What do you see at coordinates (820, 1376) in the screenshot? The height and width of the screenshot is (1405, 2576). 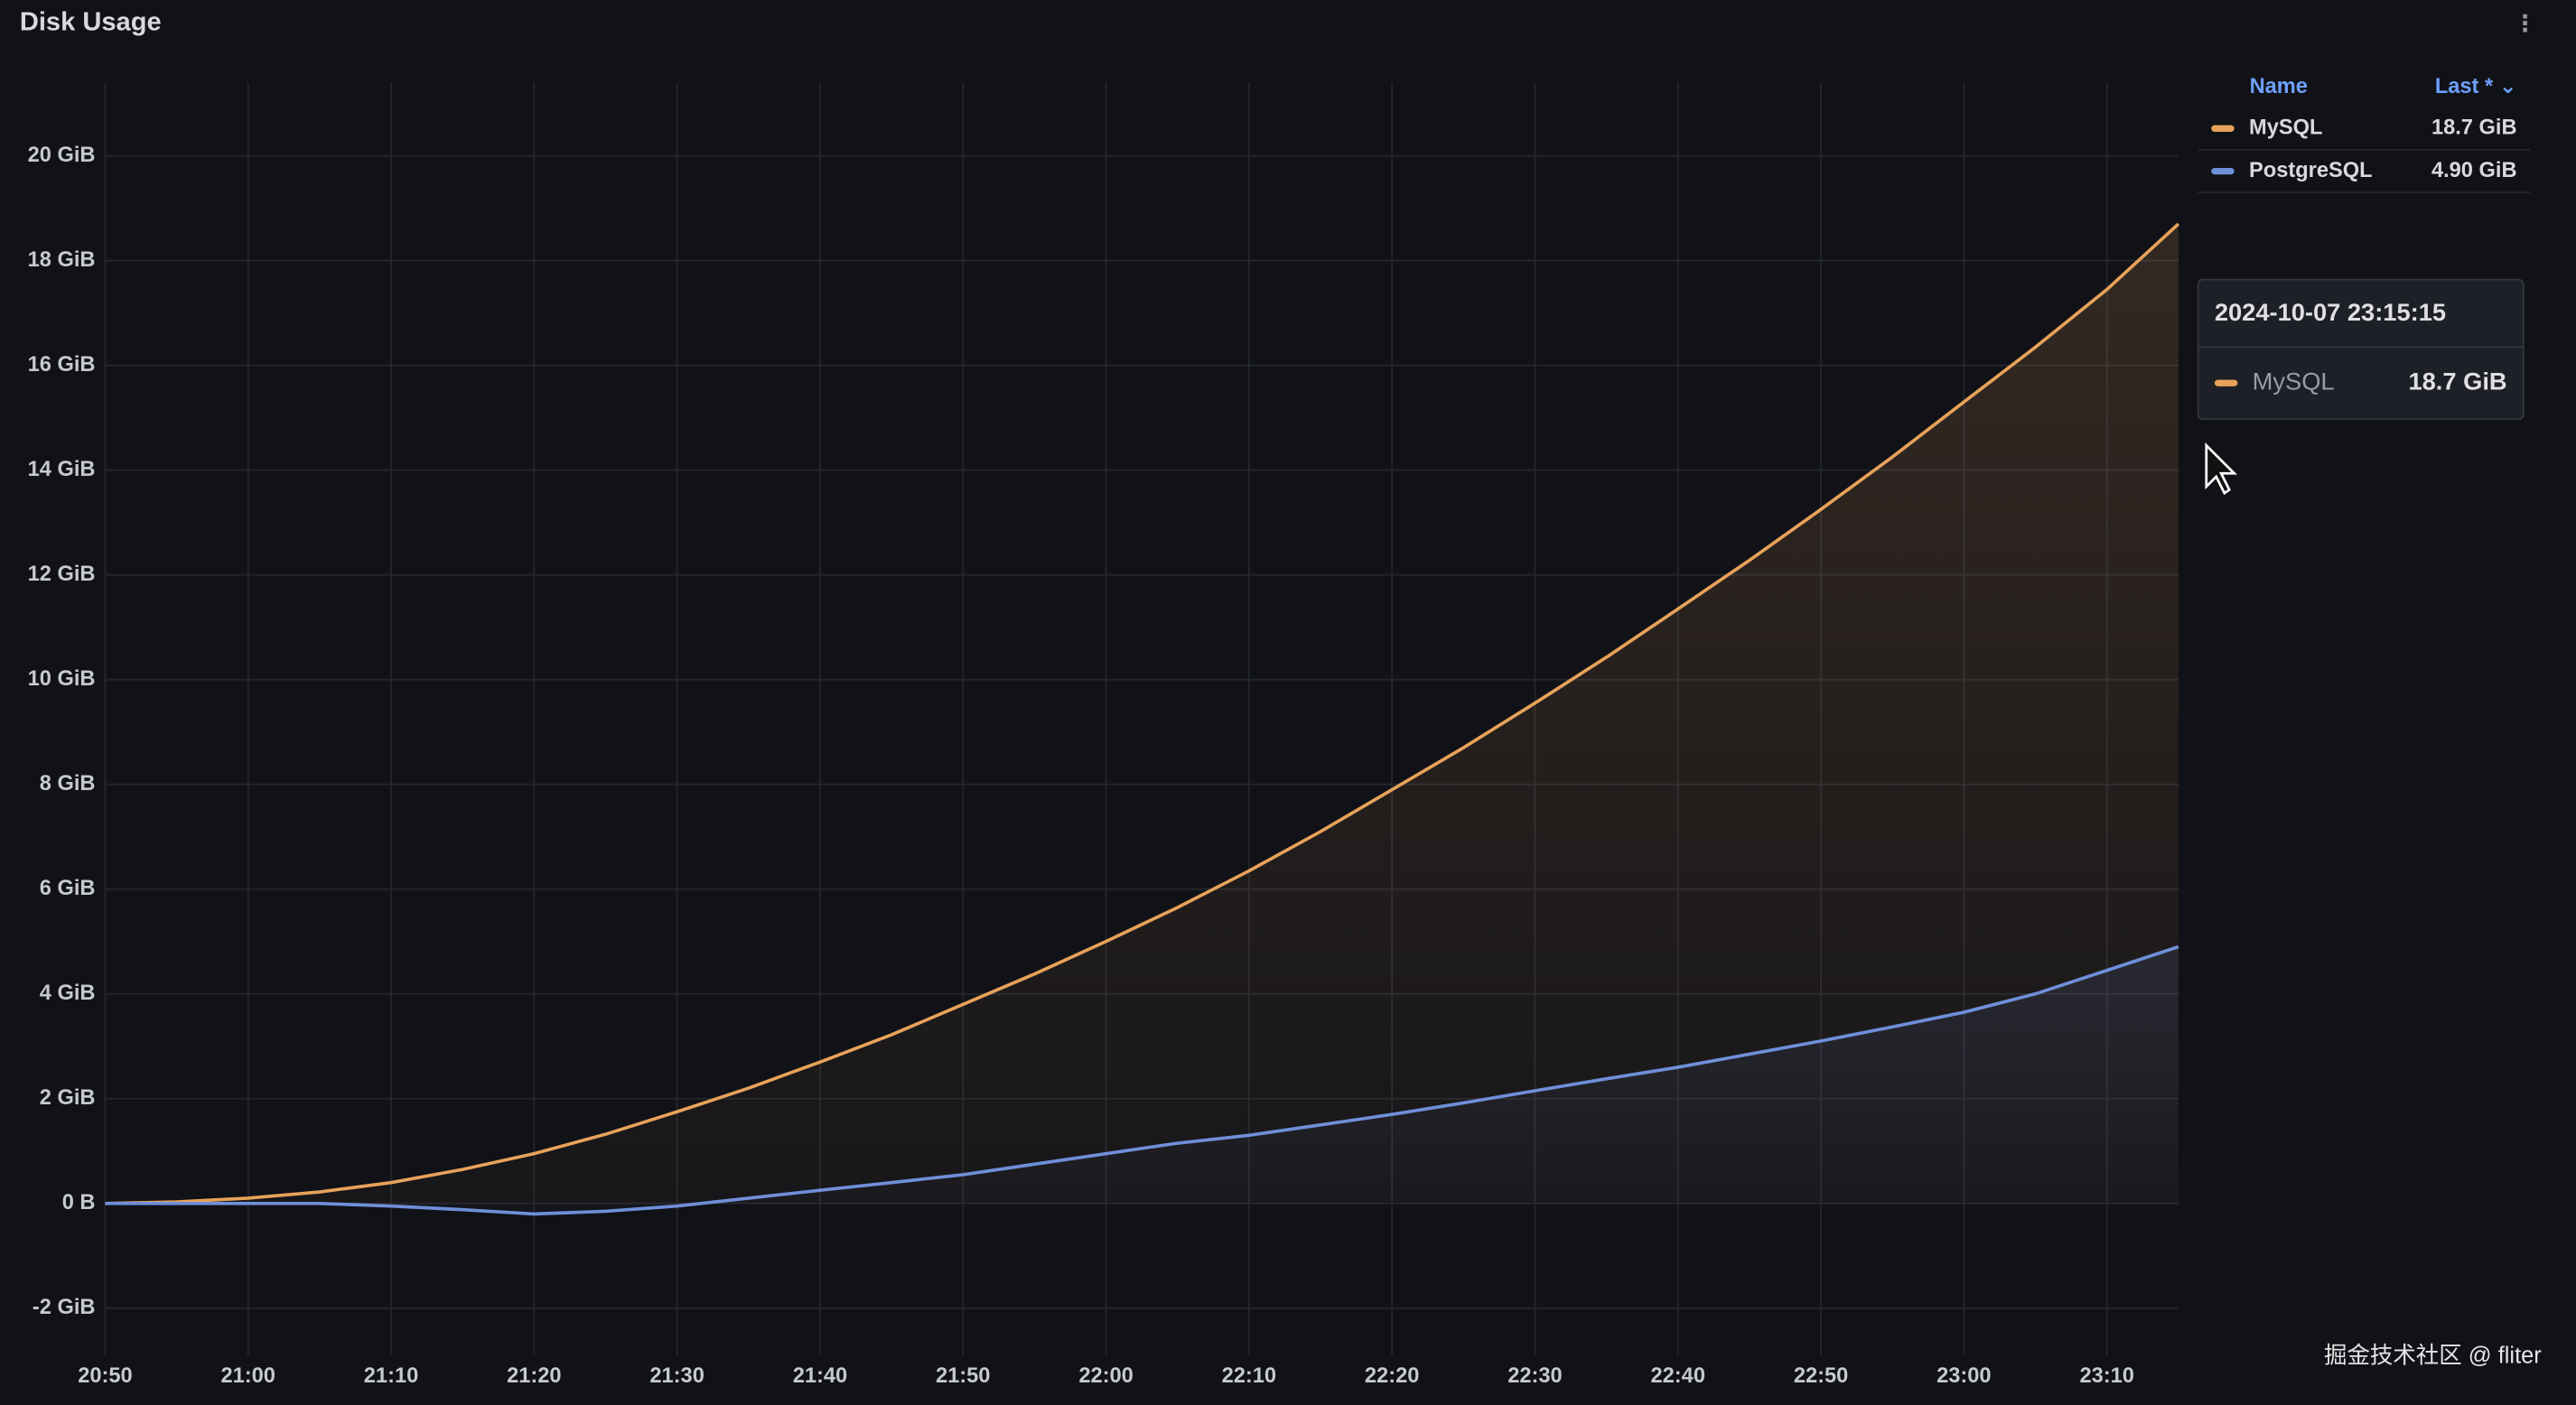 I see `x-tick-label: 21:40` at bounding box center [820, 1376].